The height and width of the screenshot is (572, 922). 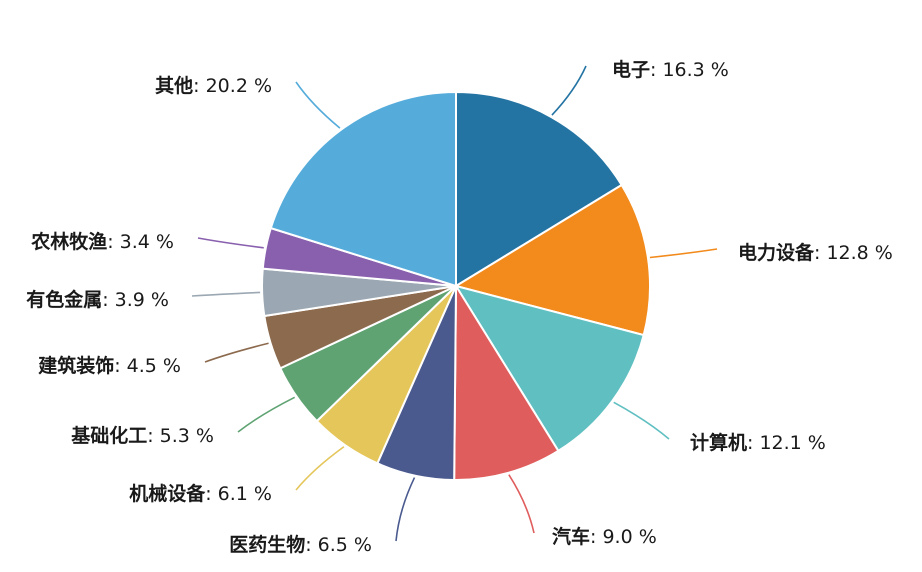 What do you see at coordinates (108, 435) in the screenshot?
I see `slice-label-name-6: 基础化工` at bounding box center [108, 435].